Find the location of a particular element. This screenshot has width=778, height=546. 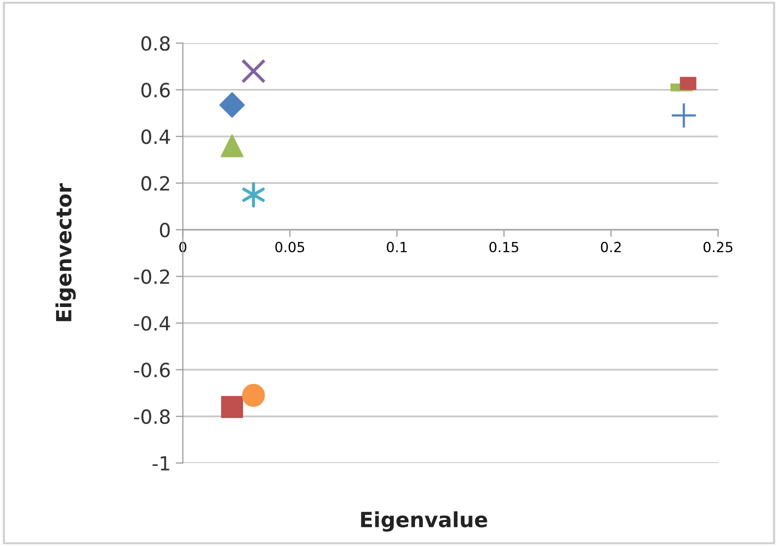

x-tick-label: 0.15 is located at coordinates (503, 247).